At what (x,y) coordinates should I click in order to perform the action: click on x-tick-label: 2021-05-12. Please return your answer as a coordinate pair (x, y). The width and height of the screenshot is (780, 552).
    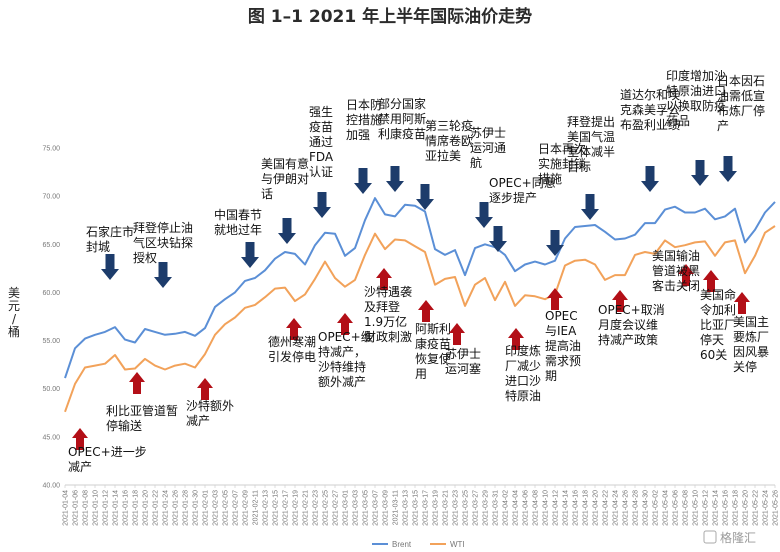
    Looking at the image, I should click on (706, 508).